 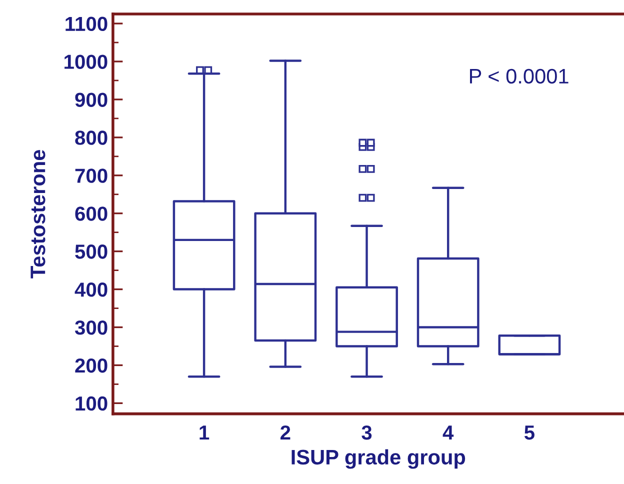 What do you see at coordinates (91, 99) in the screenshot?
I see `y-tick-label: 900` at bounding box center [91, 99].